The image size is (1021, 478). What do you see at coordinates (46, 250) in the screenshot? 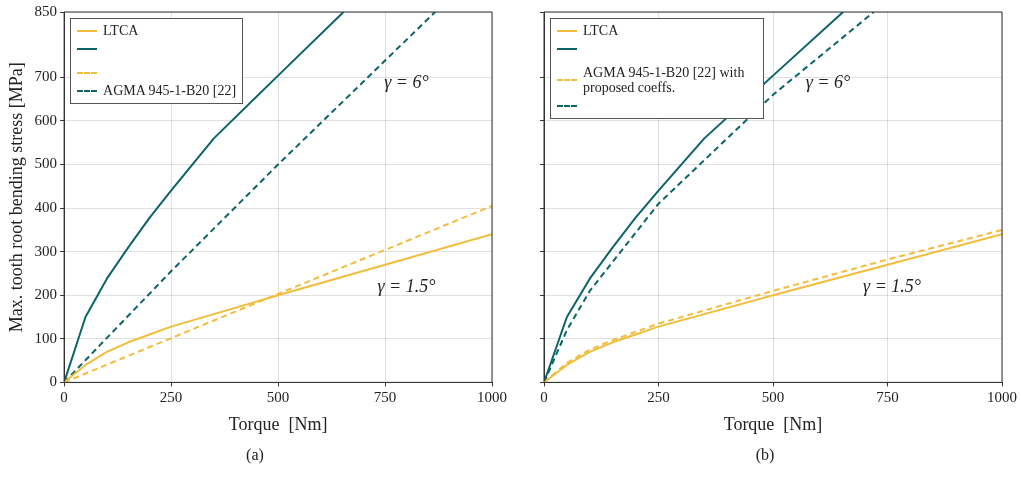
I see `y-tick-label: 300` at bounding box center [46, 250].